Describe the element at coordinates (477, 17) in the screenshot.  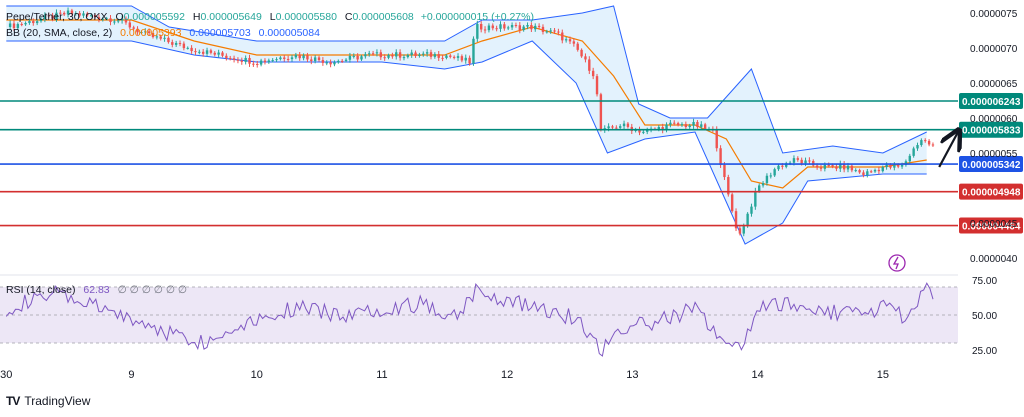
I see `change-value: +0.000000015 (+0.27%)` at that location.